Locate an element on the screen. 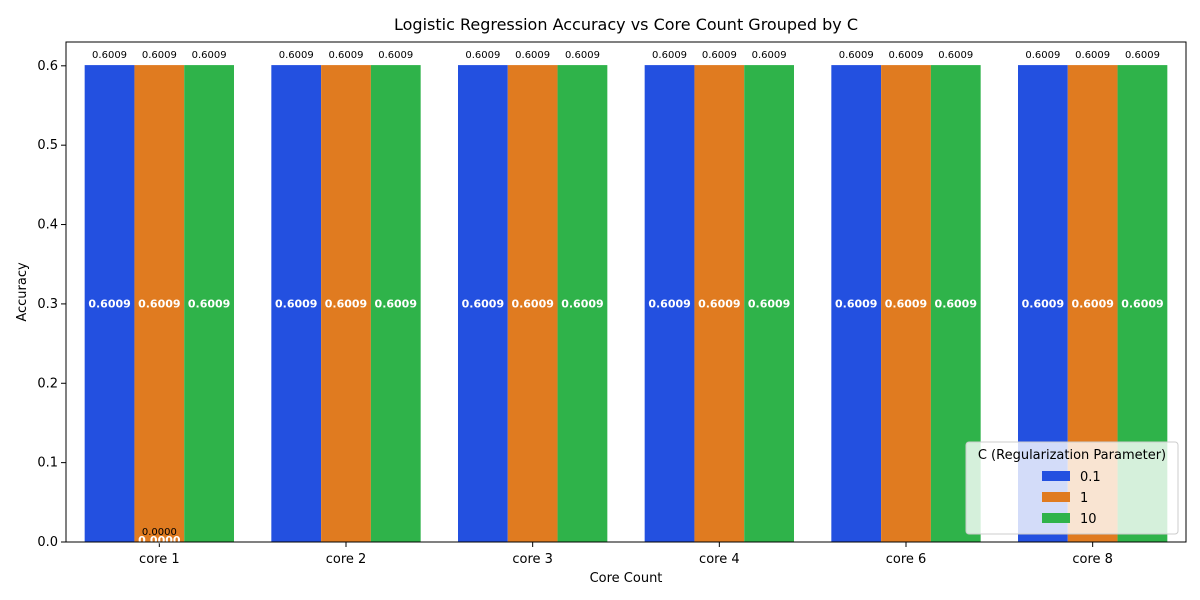 The image size is (1200, 600). bar-core-2-c10 is located at coordinates (395, 303).